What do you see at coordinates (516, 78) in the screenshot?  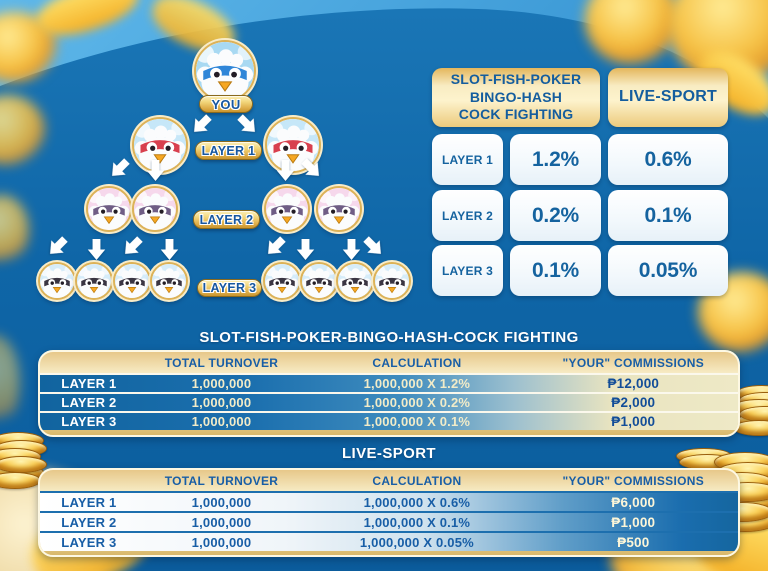 I see `rates-header-slot-line: SLOT-FISH-POKER` at bounding box center [516, 78].